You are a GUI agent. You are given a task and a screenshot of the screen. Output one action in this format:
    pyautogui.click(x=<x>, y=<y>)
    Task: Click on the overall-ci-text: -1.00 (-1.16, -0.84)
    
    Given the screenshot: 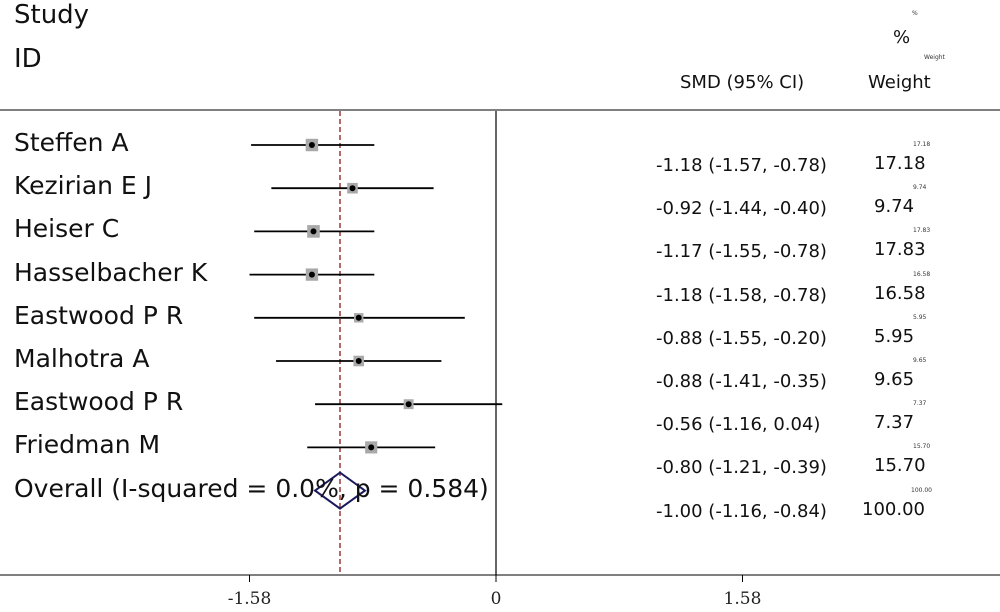 What is the action you would take?
    pyautogui.click(x=741, y=511)
    